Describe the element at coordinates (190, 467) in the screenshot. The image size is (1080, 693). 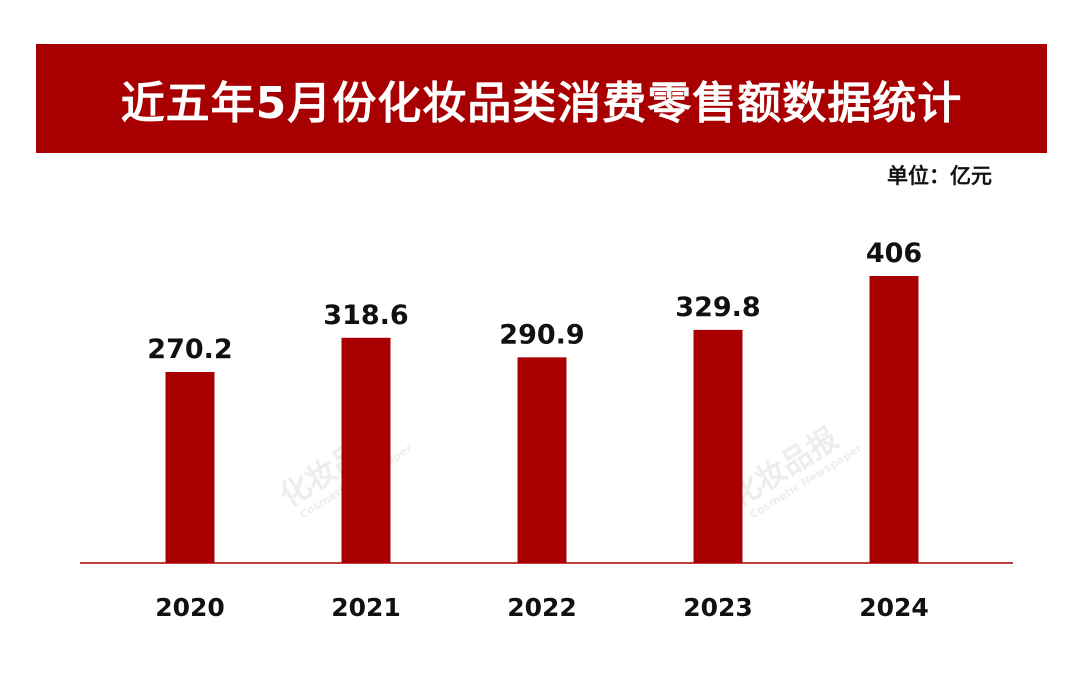
I see `bar-2020` at that location.